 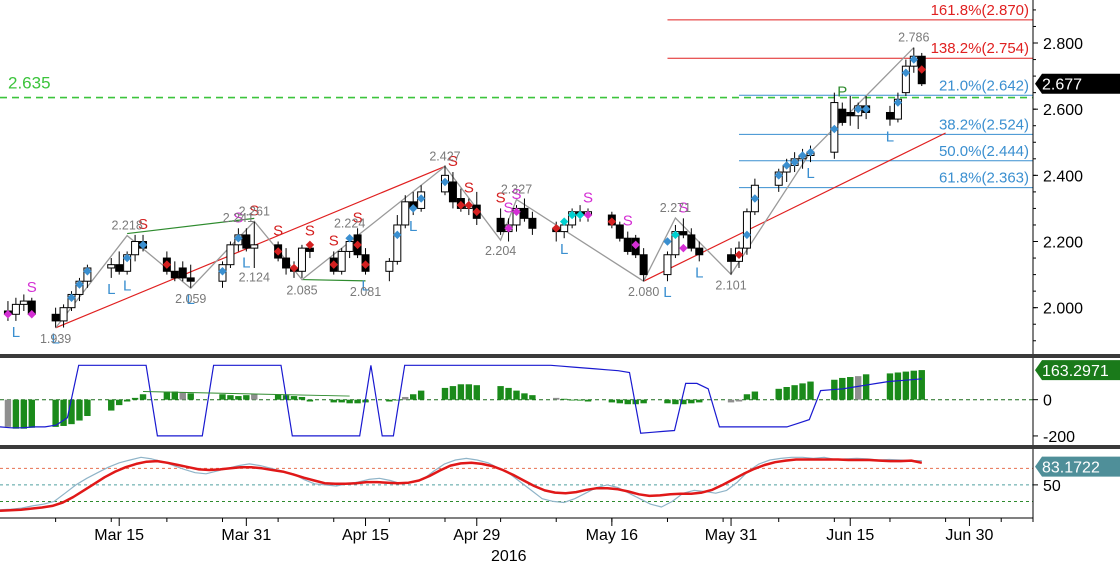 What do you see at coordinates (55, 339) in the screenshot?
I see `swing-price-label: 1.939` at bounding box center [55, 339].